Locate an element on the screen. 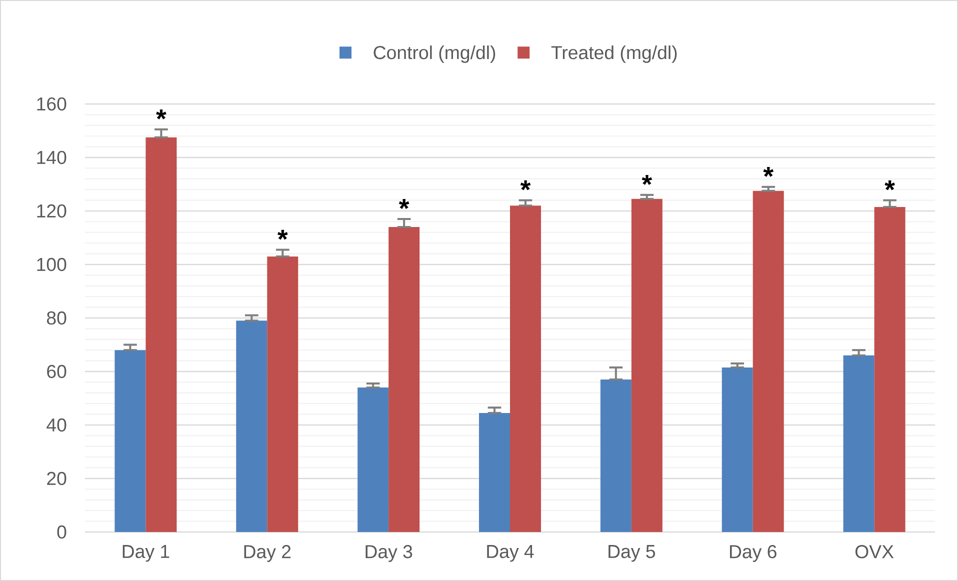 The height and width of the screenshot is (581, 958). legend-label: Control (mg/dl) is located at coordinates (435, 54).